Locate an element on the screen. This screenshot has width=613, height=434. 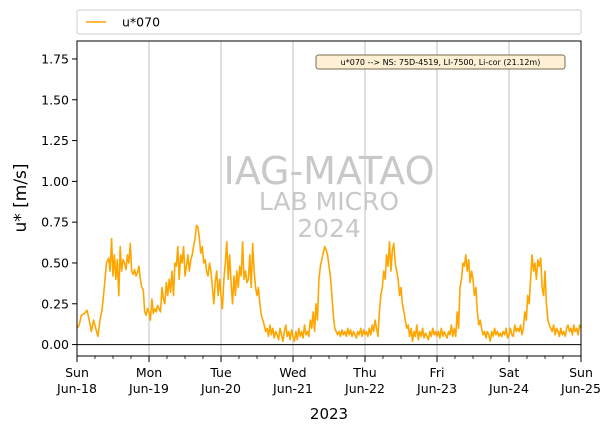
x-tick-date-4: Jun-22 is located at coordinates (364, 388).